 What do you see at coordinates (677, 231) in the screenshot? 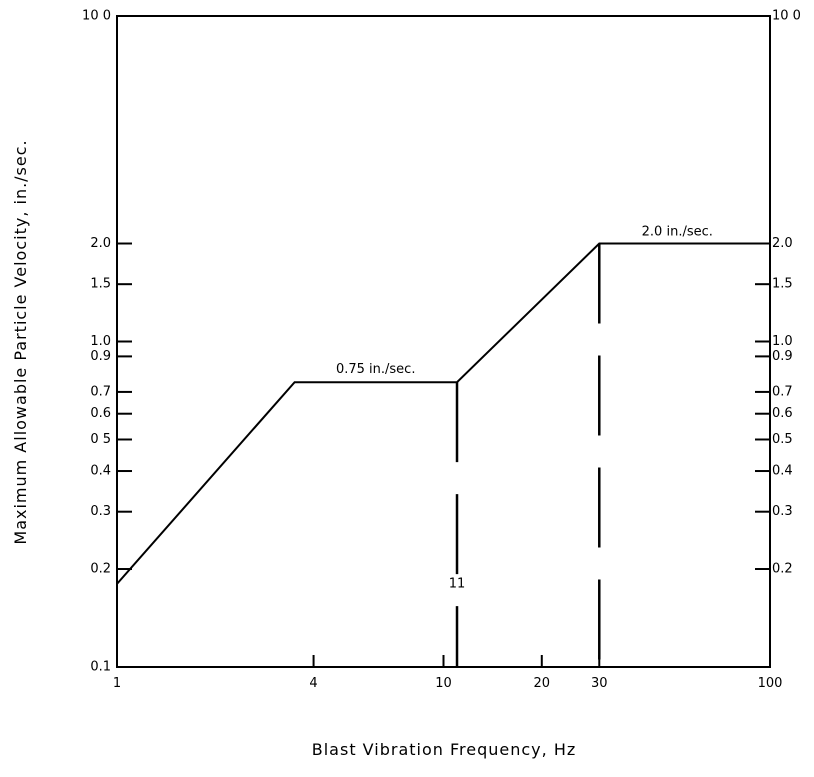
I see `curve-annotation: 2.0 in./sec.` at bounding box center [677, 231].